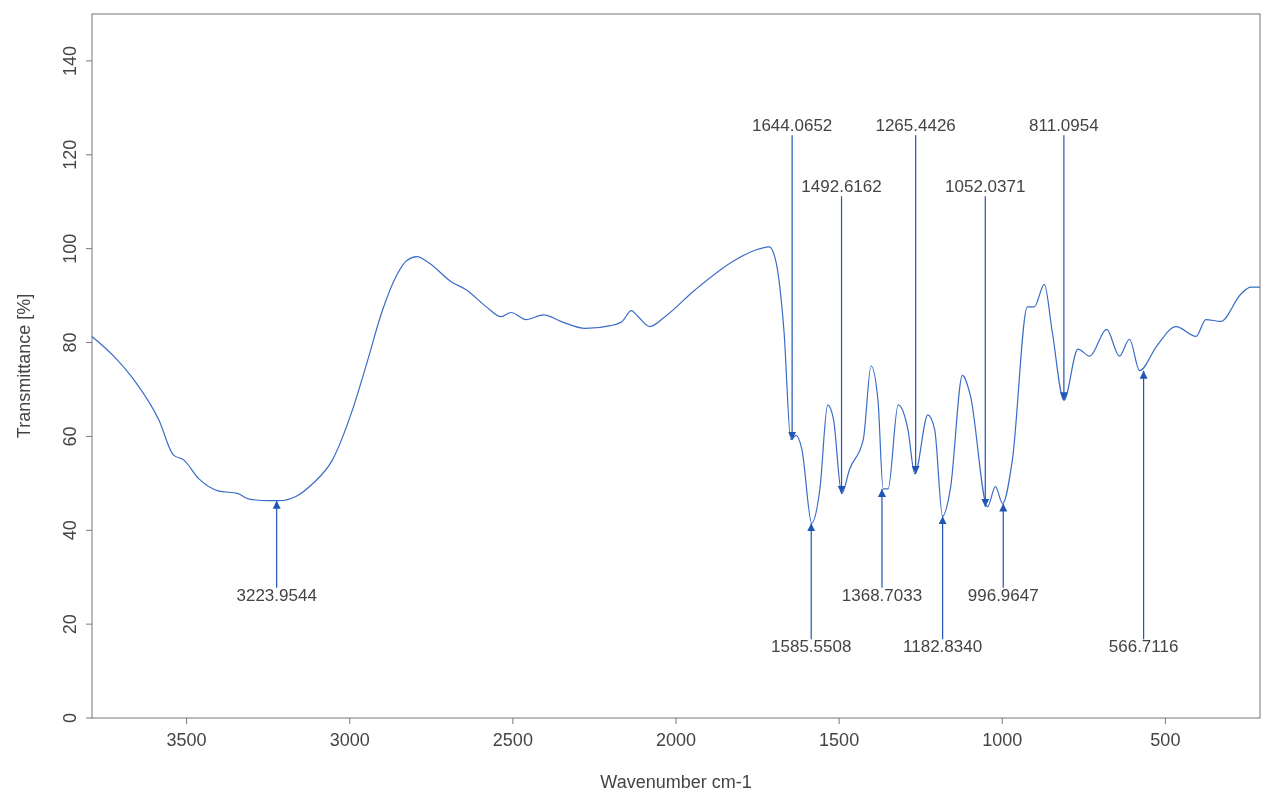 Image resolution: width=1274 pixels, height=809 pixels. Describe the element at coordinates (985, 187) in the screenshot. I see `annotation: 1052.0371` at that location.